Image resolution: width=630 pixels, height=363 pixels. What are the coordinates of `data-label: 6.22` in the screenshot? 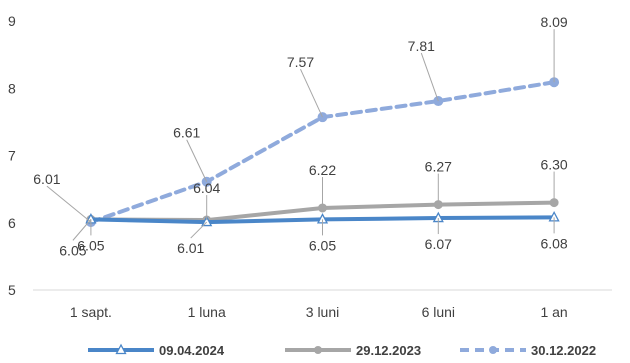 It's located at (322, 170).